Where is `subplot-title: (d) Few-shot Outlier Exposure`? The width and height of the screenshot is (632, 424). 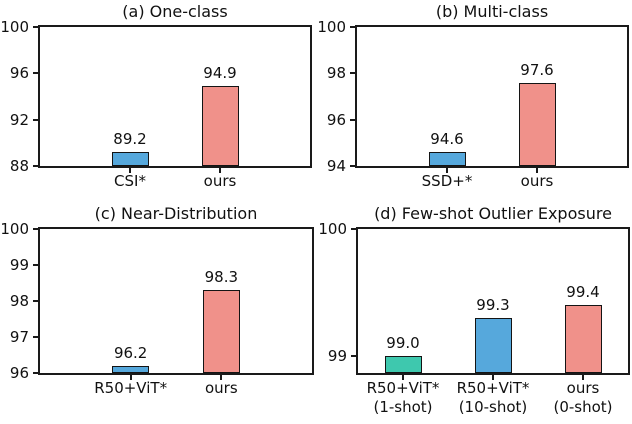 subplot-title: (d) Few-shot Outlier Exposure is located at coordinates (493, 213).